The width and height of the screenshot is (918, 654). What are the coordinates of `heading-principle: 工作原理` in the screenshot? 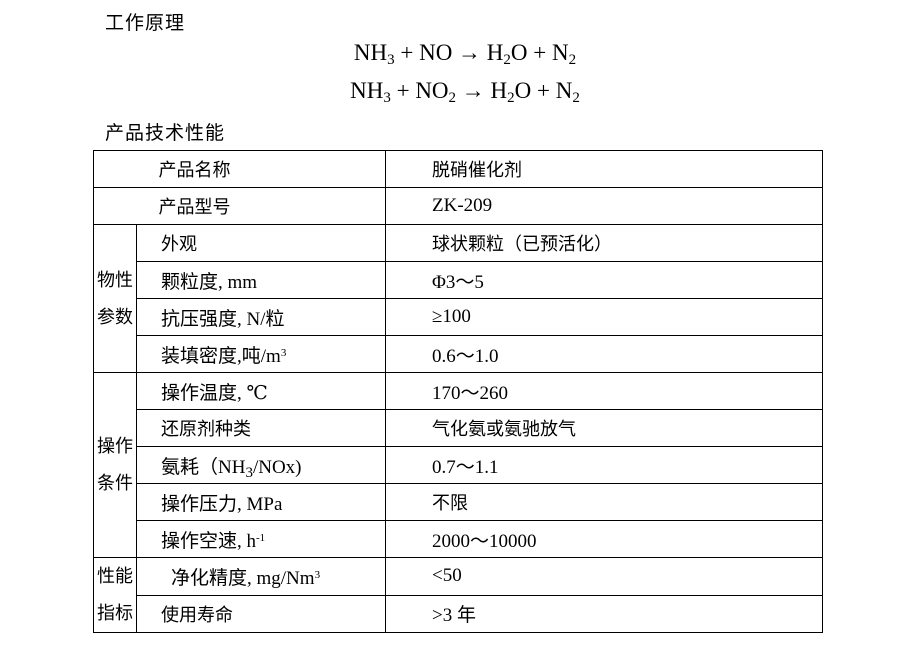 It's located at (145, 23).